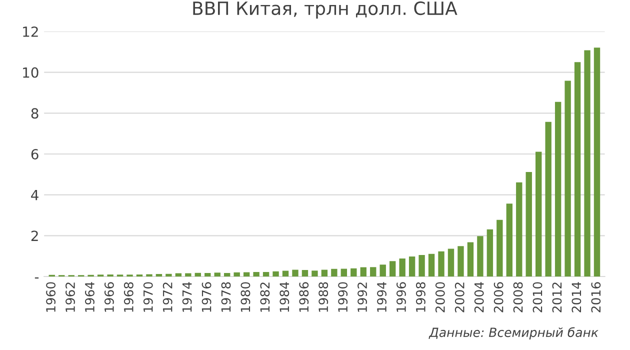 The width and height of the screenshot is (630, 350). What do you see at coordinates (513, 333) in the screenshot?
I see `text: Данные: Всемирный банк` at bounding box center [513, 333].